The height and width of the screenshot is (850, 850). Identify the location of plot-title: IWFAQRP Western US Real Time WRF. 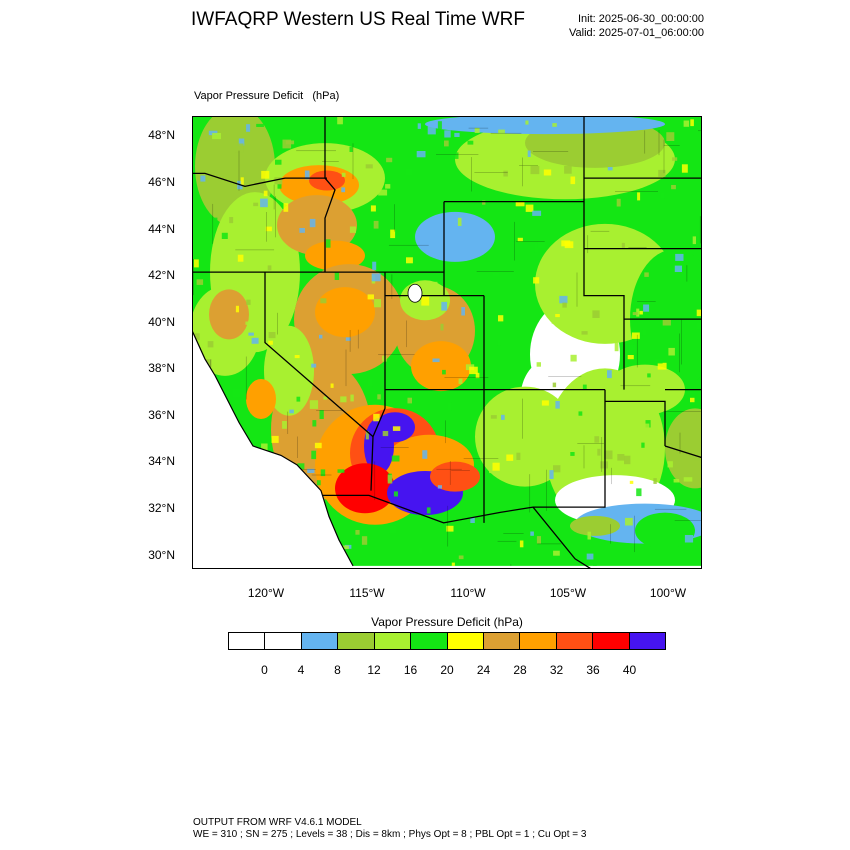
(358, 19).